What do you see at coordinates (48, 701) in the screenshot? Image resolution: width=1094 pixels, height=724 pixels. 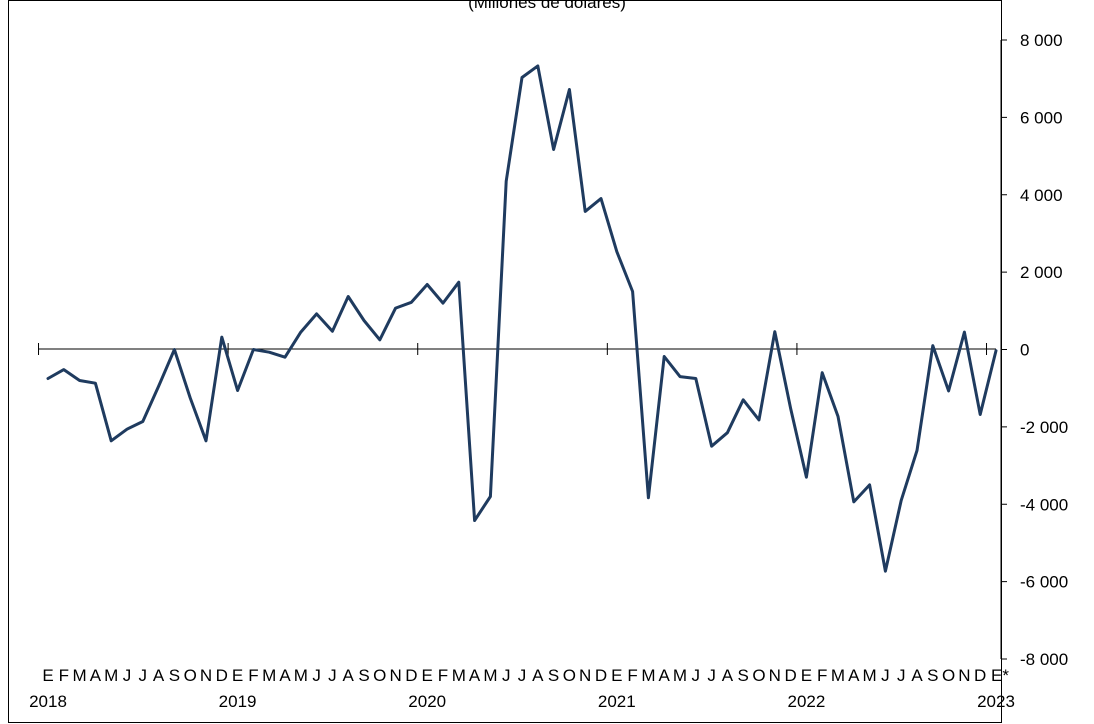 I see `x-year-label: 2018` at bounding box center [48, 701].